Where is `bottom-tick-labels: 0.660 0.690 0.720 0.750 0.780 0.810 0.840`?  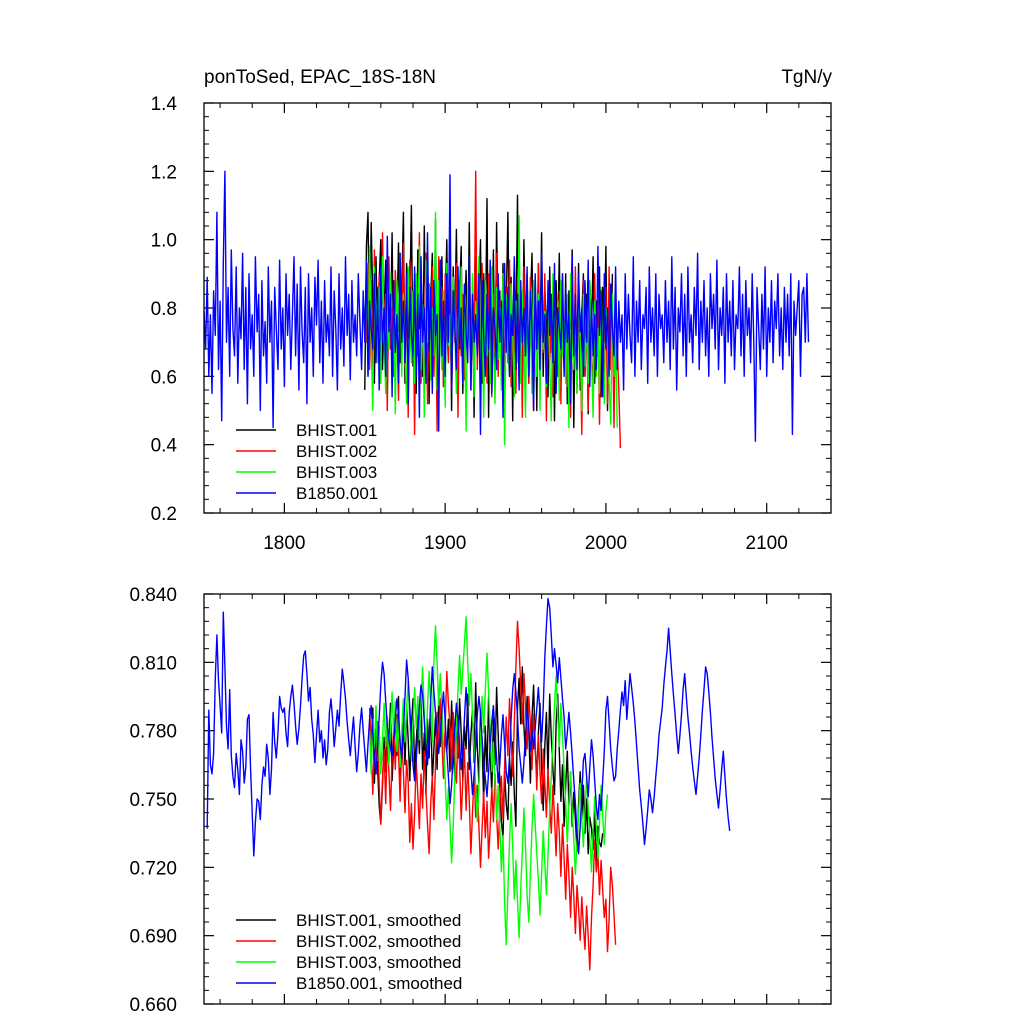
bottom-tick-labels: 0.660 0.690 0.720 0.750 0.780 0.810 0.840 is located at coordinates (153, 800).